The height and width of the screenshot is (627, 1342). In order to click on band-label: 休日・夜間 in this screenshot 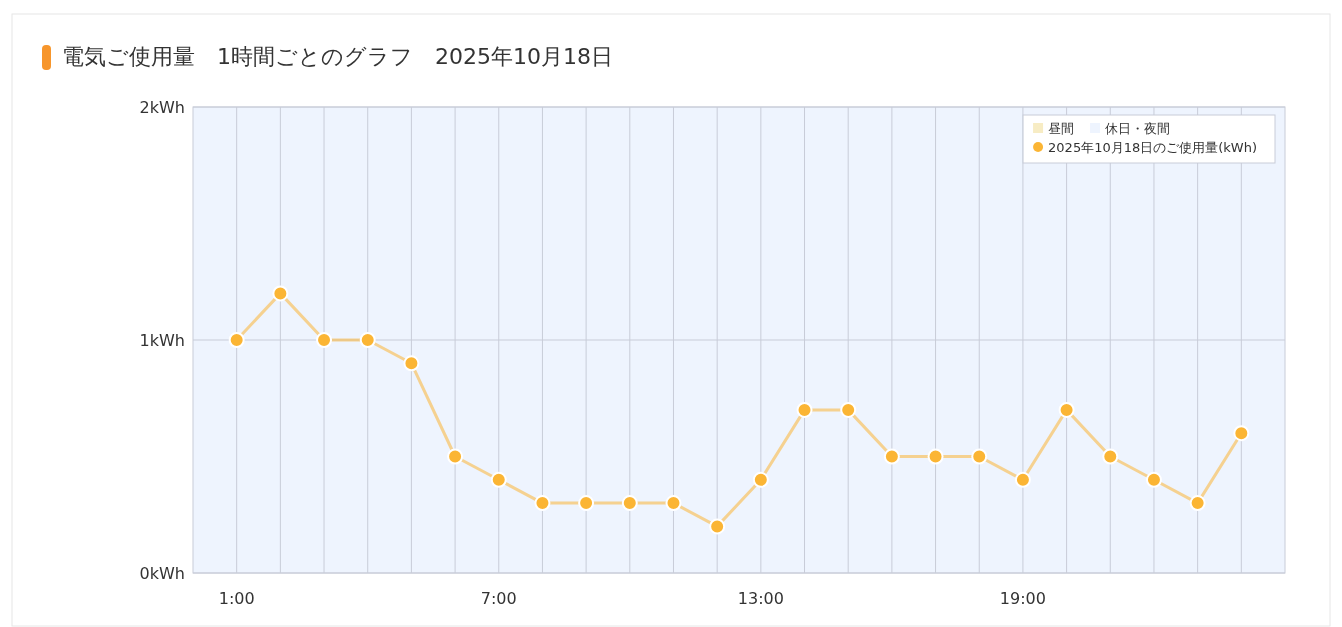, I will do `click(1138, 128)`.